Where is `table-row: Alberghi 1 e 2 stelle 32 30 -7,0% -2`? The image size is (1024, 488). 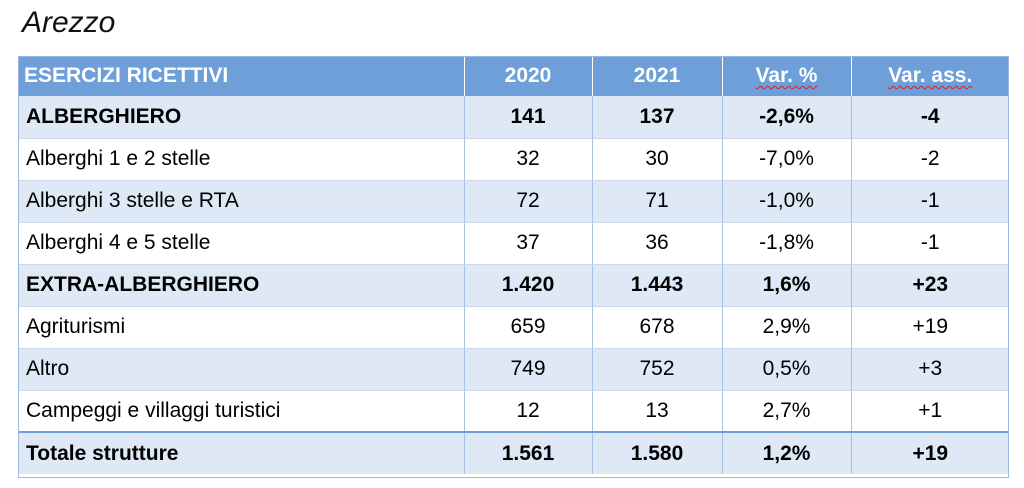 table-row: Alberghi 1 e 2 stelle 32 30 -7,0% -2 is located at coordinates (513, 159).